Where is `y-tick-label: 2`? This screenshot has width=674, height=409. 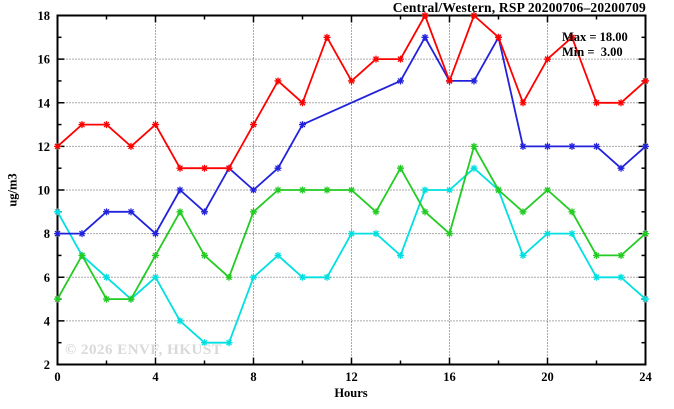 y-tick-label: 2 is located at coordinates (47, 365).